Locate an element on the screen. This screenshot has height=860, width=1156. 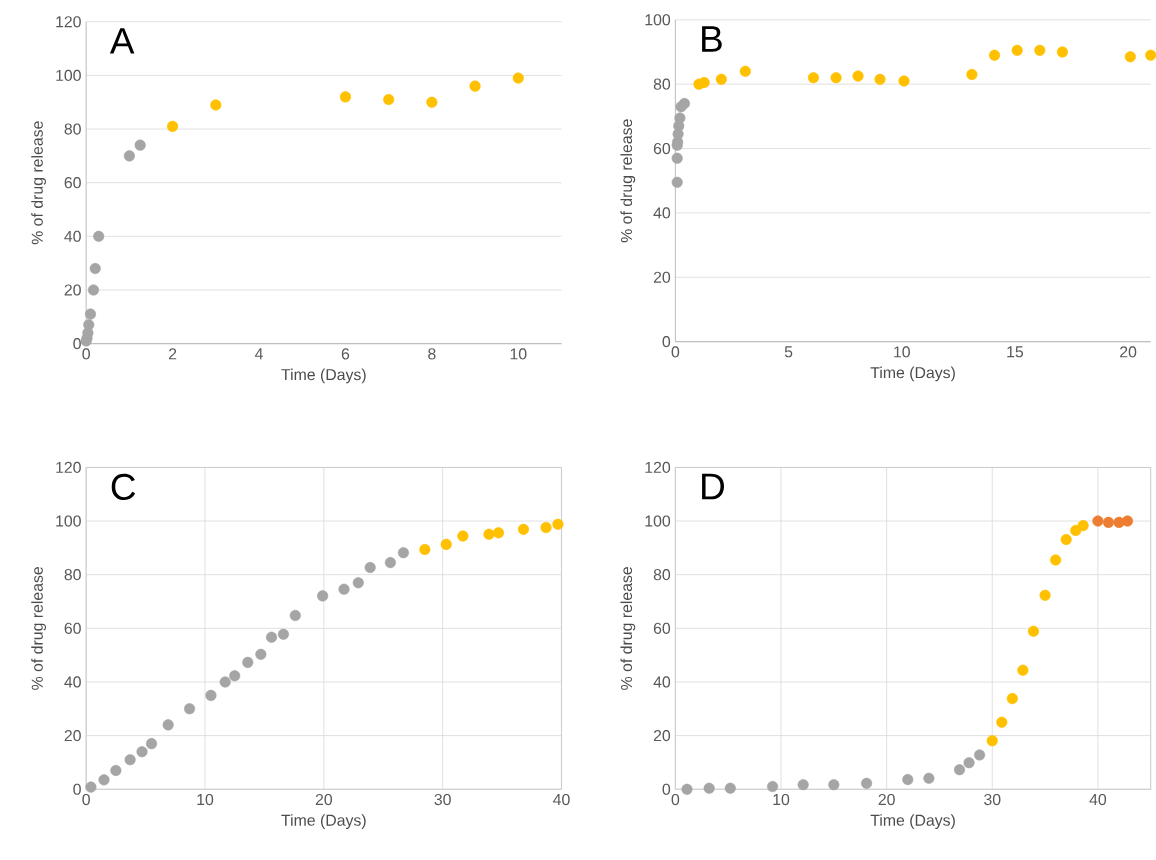
x-tick-label: 6 is located at coordinates (345, 354).